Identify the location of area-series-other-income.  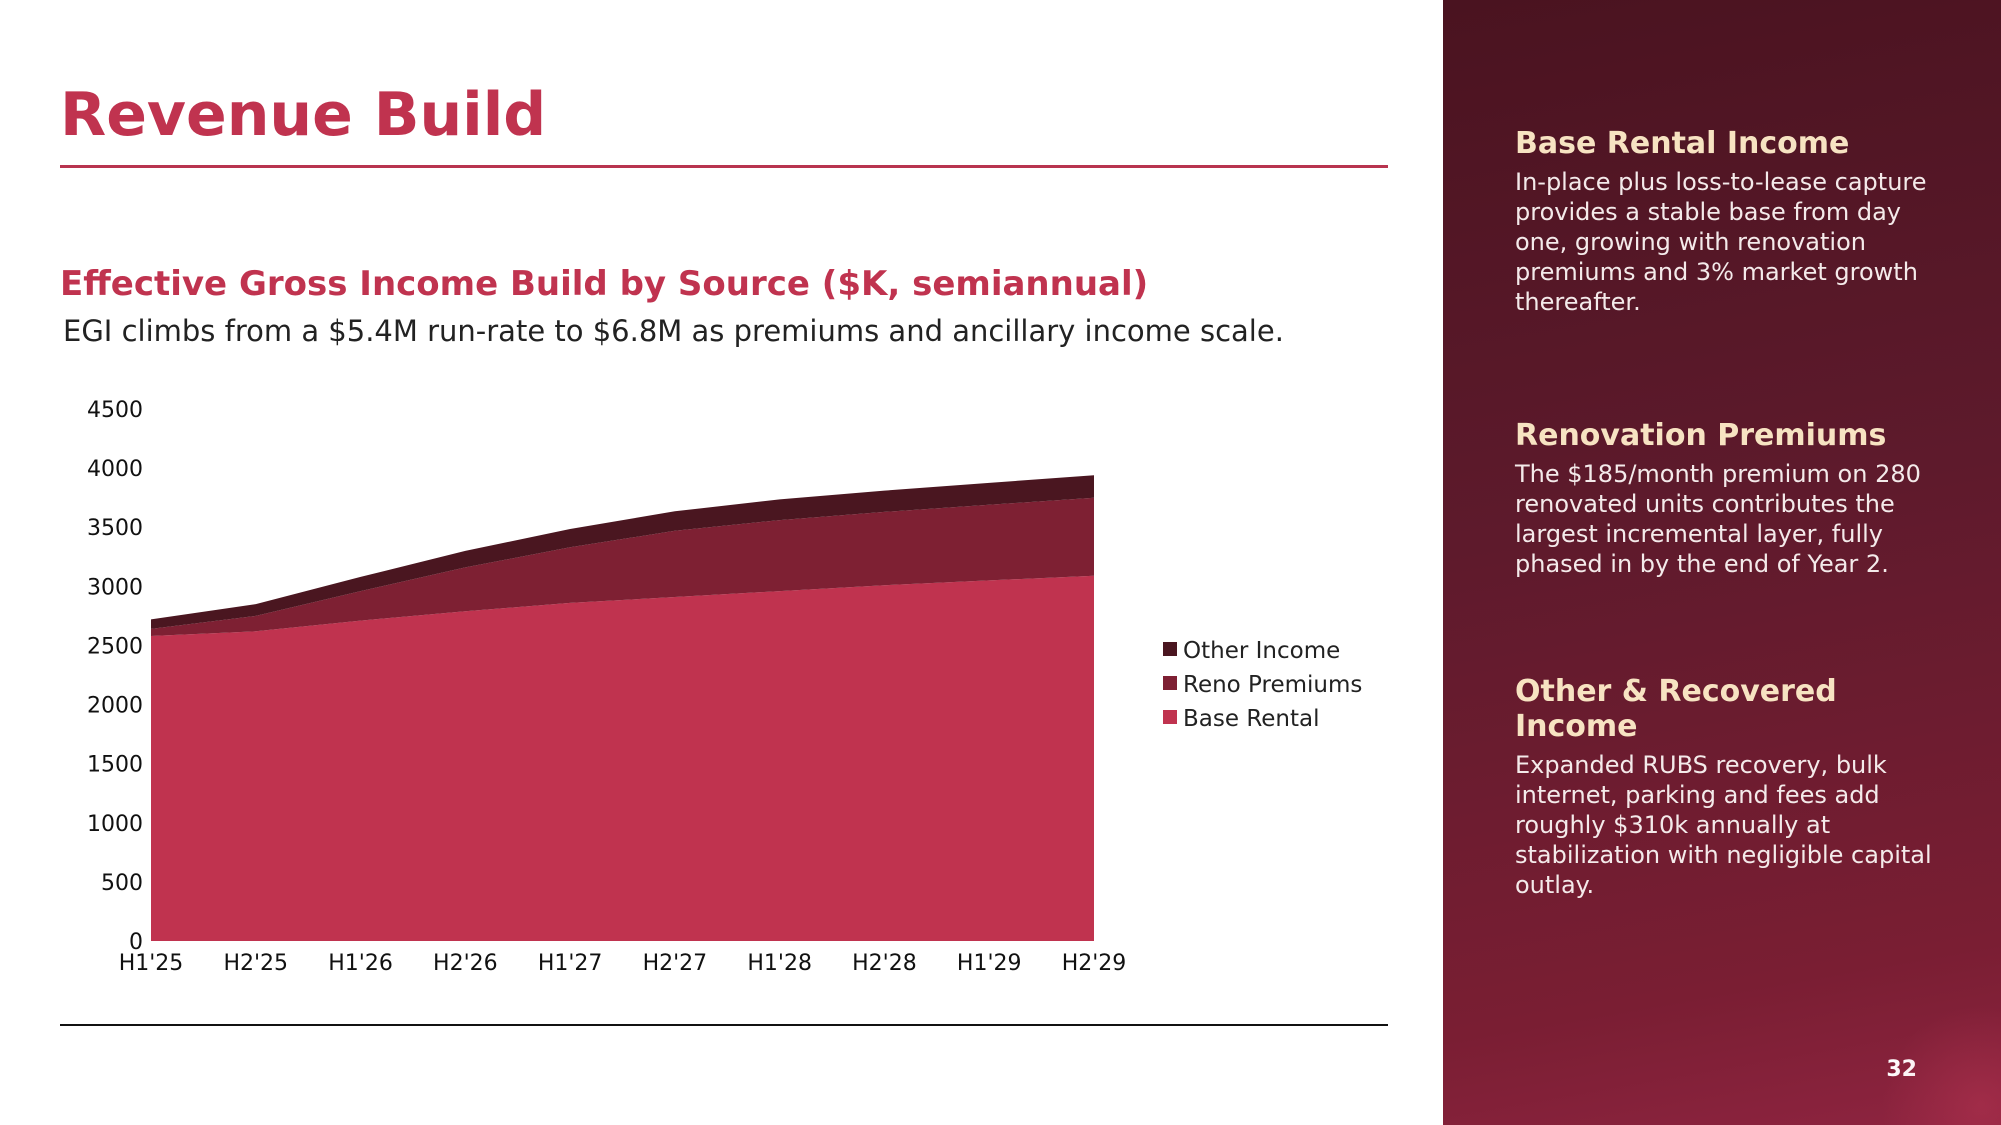
(622, 552).